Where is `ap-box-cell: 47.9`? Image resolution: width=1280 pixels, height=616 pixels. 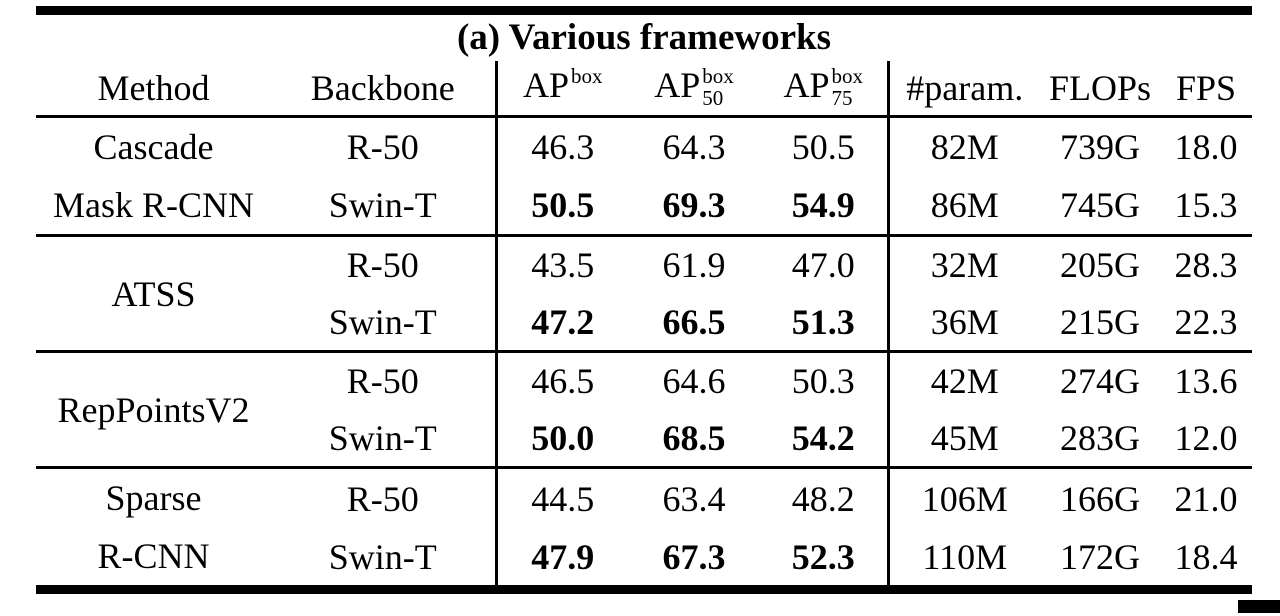 ap-box-cell: 47.9 is located at coordinates (561, 559).